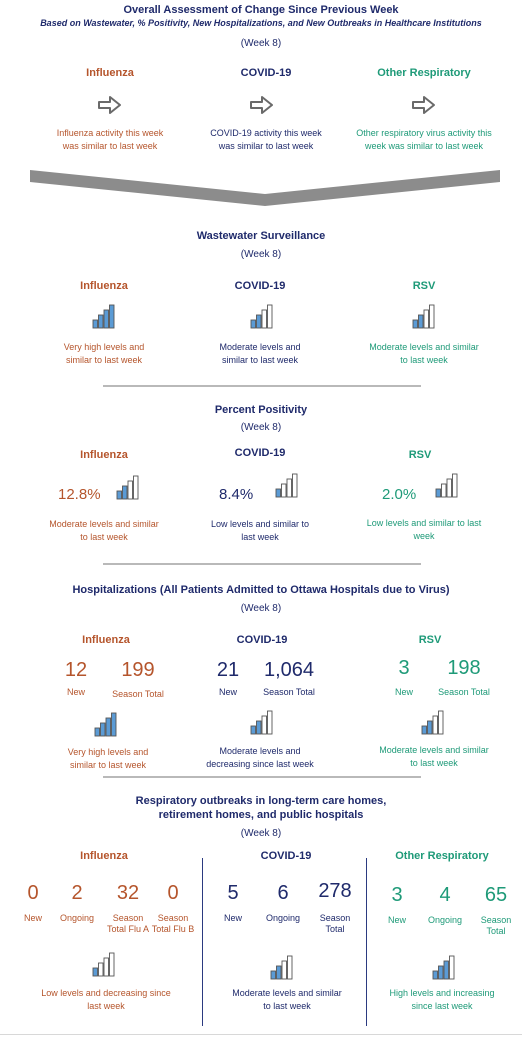 This screenshot has height=1039, width=522. Describe the element at coordinates (335, 891) in the screenshot. I see `outbreaks-covid-stat-value: 278` at that location.